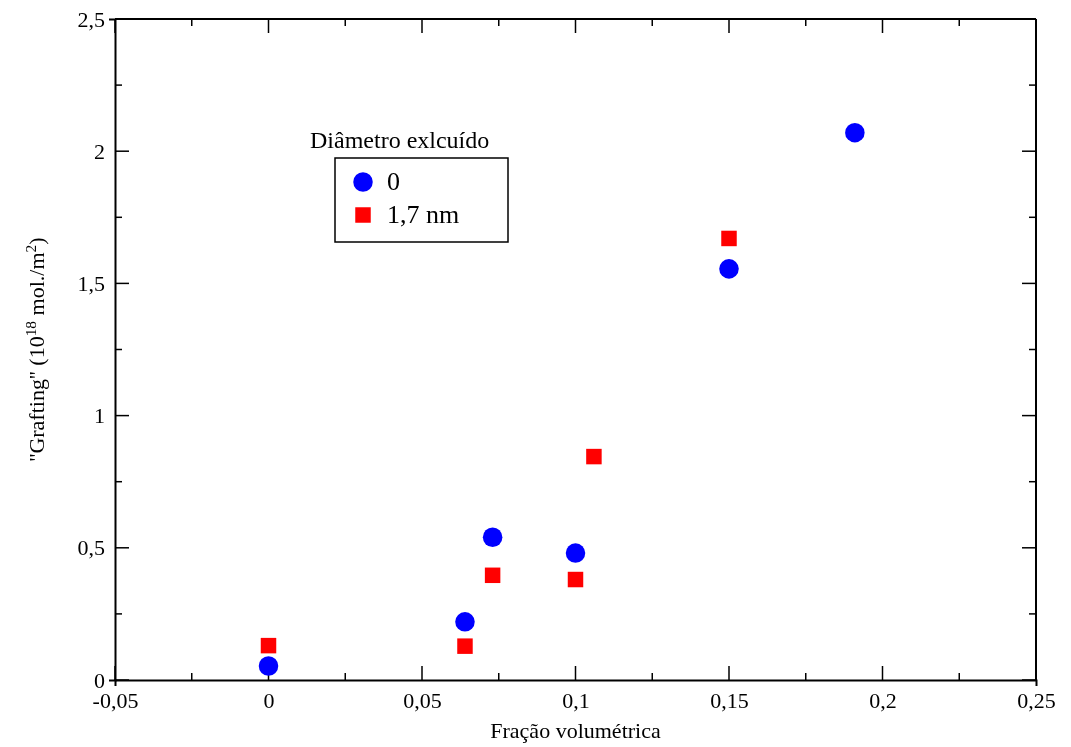  Describe the element at coordinates (883, 700) in the screenshot. I see `x-tick-label: 0,2` at that location.